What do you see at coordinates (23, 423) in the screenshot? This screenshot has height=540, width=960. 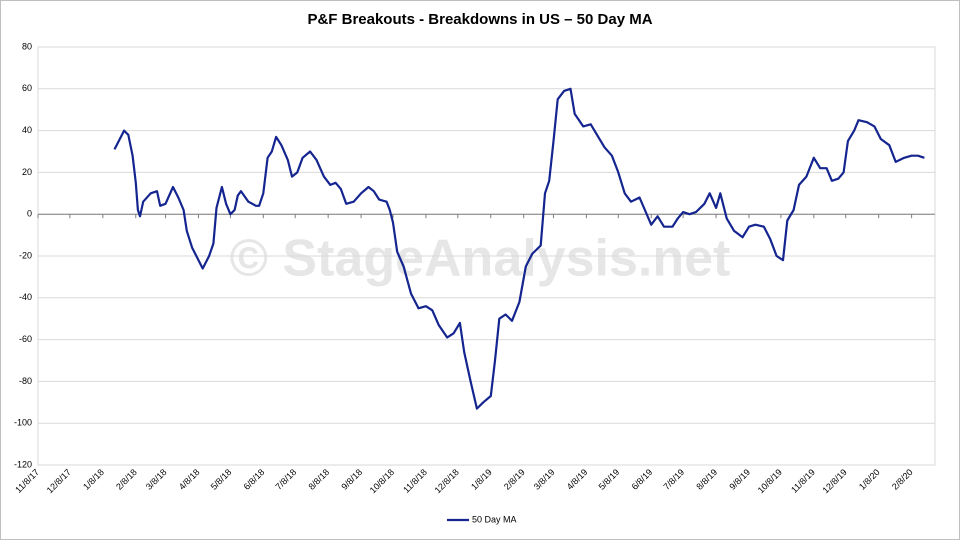 I see `y-tick-label: -100` at bounding box center [23, 423].